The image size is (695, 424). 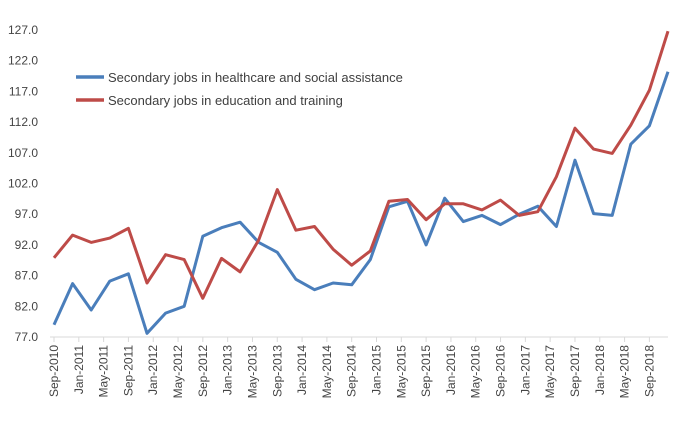 I want to click on y-tick-label: 92.0, so click(x=27, y=245).